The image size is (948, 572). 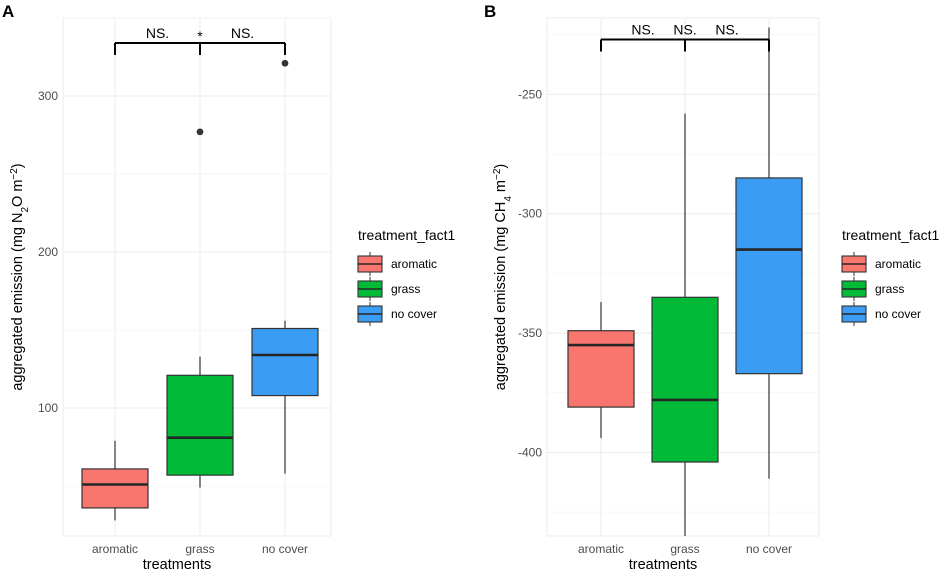 What do you see at coordinates (18, 193) in the screenshot?
I see `y-axis-title-mid: O m` at bounding box center [18, 193].